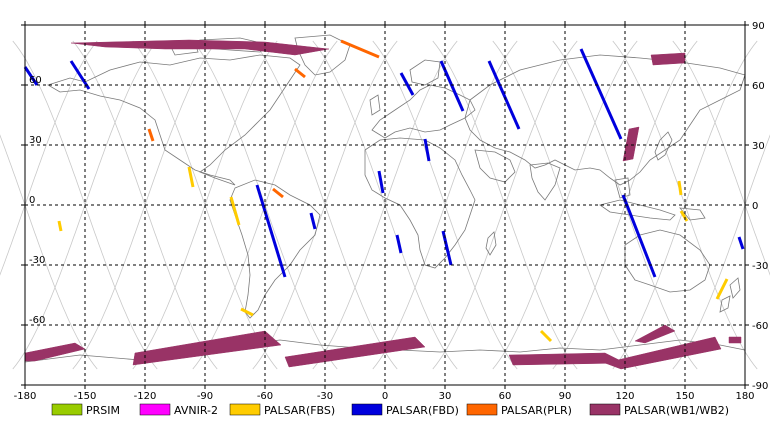 This screenshot has height=430, width=770. I want to click on tick-label-lon: 120, so click(624, 396).